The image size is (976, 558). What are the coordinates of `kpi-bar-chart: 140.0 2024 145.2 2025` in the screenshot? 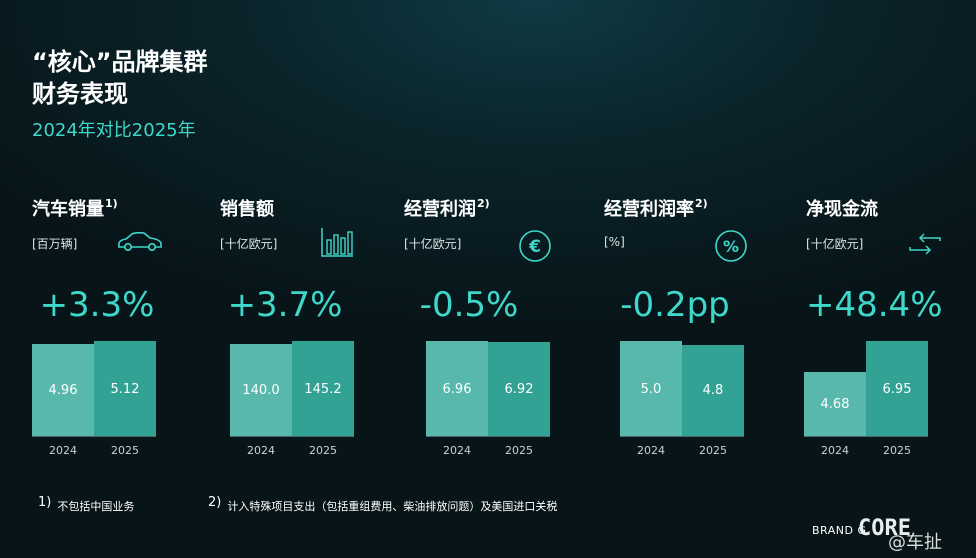 It's located at (295, 395).